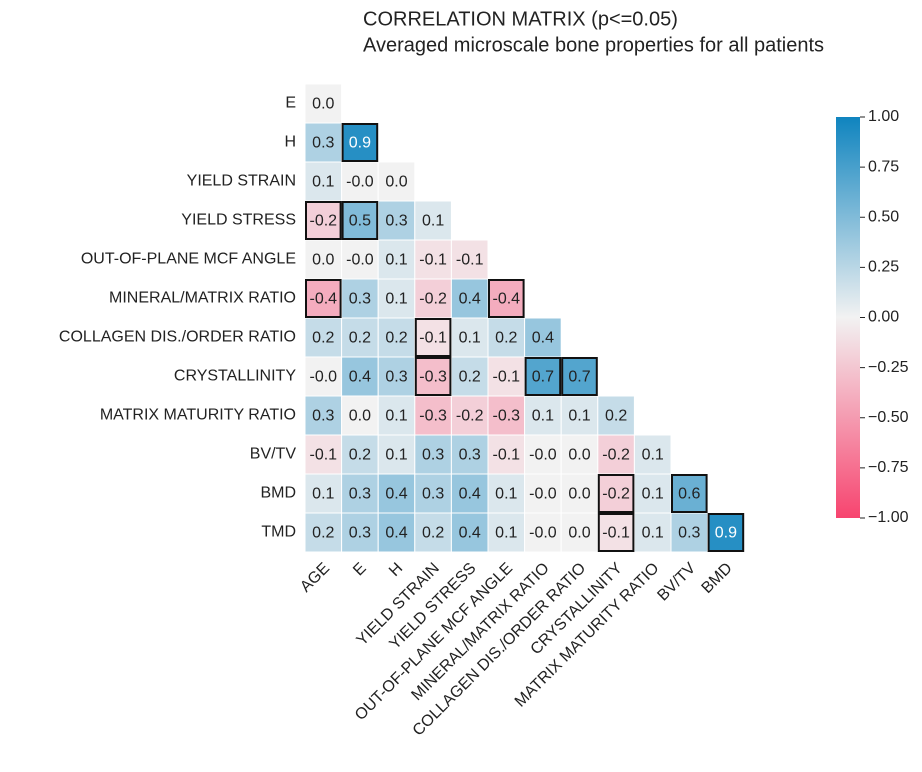  I want to click on row-label: H, so click(290, 142).